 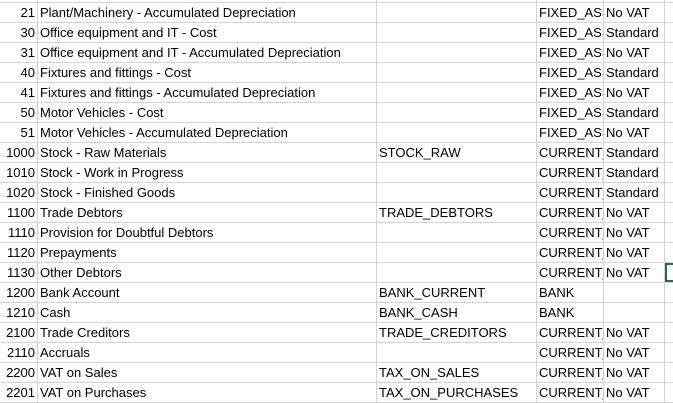 What do you see at coordinates (207, 72) in the screenshot?
I see `account-name-cell: Fixtures and fittings - Cost` at bounding box center [207, 72].